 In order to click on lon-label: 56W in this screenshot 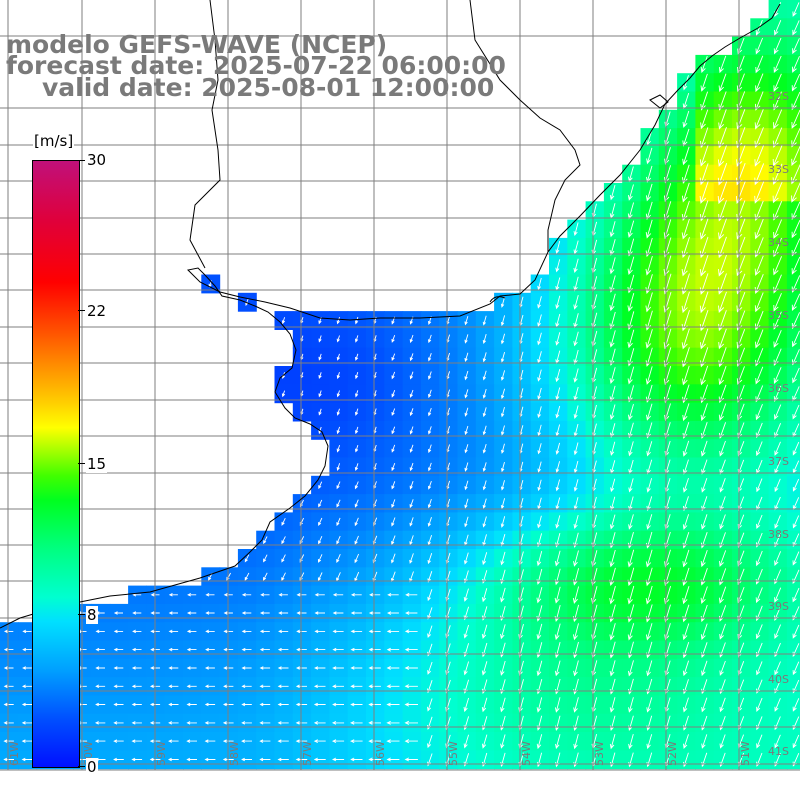, I will do `click(380, 753)`.